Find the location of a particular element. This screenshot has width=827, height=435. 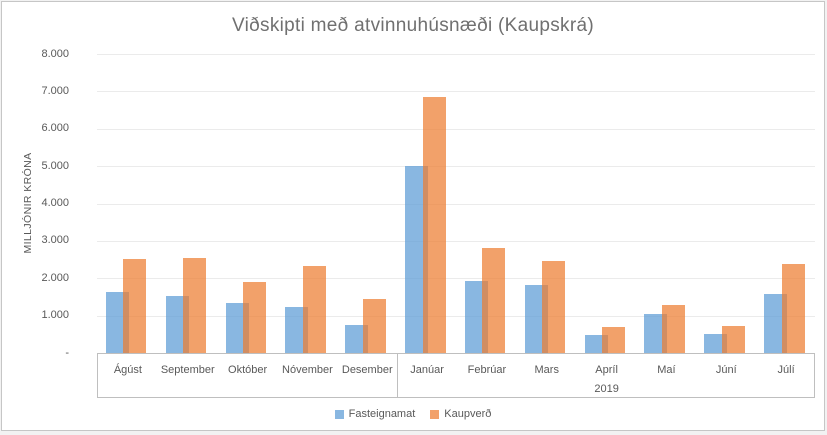

category-label: Október is located at coordinates (248, 370).